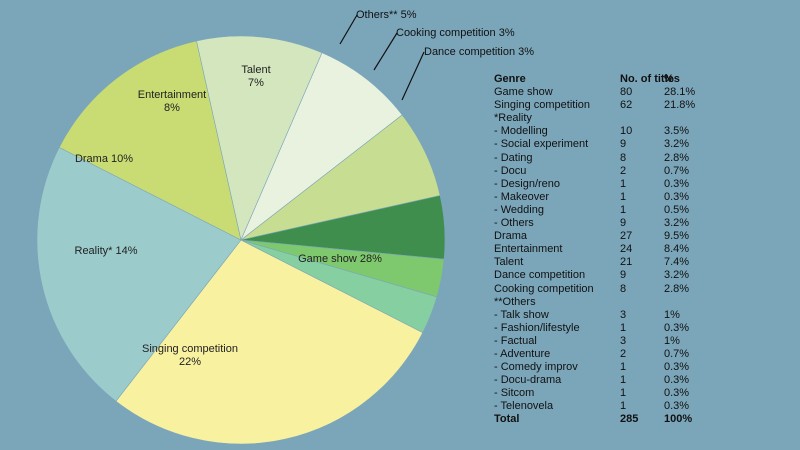  I want to click on row-genre: - Comedy improv, so click(536, 367).